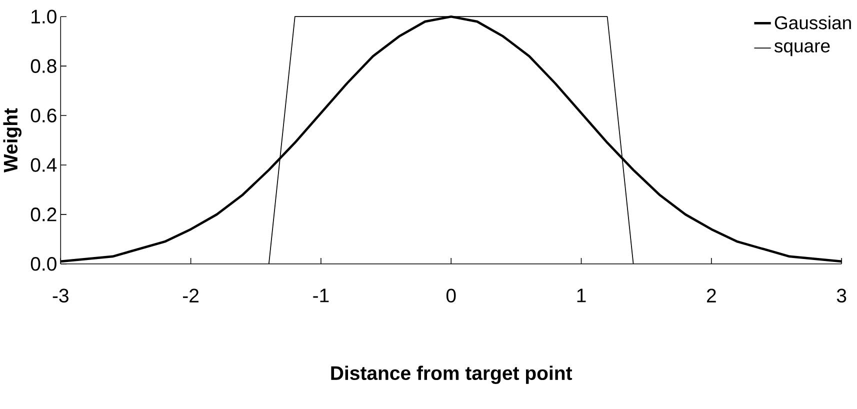 Image resolution: width=857 pixels, height=409 pixels. I want to click on x-tick-label: -3, so click(60, 295).